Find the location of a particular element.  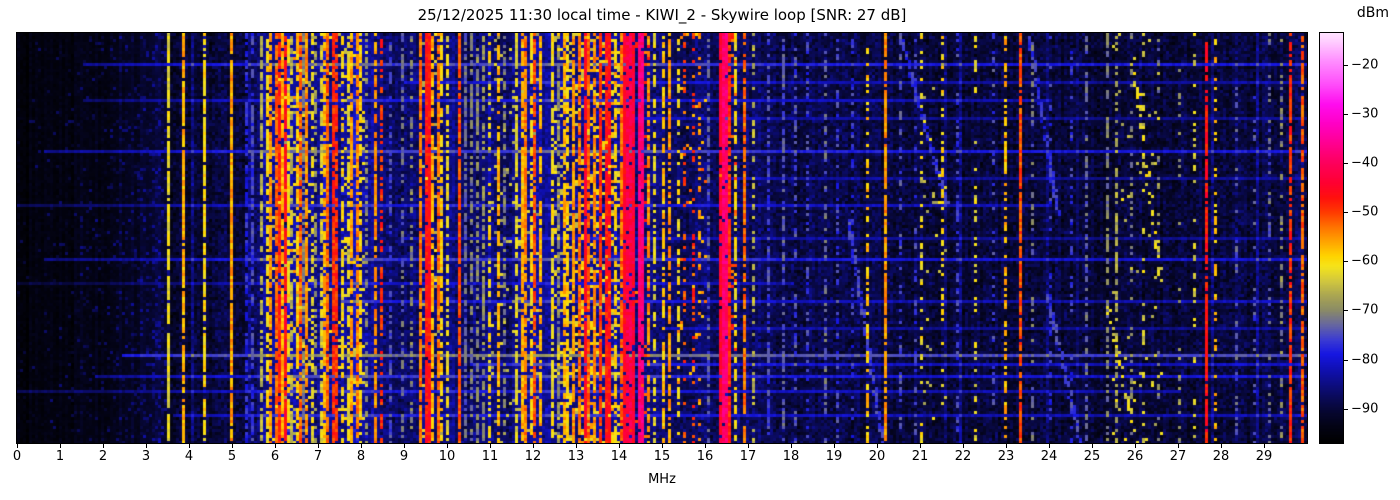

x-tick-label: 10 is located at coordinates (447, 456).